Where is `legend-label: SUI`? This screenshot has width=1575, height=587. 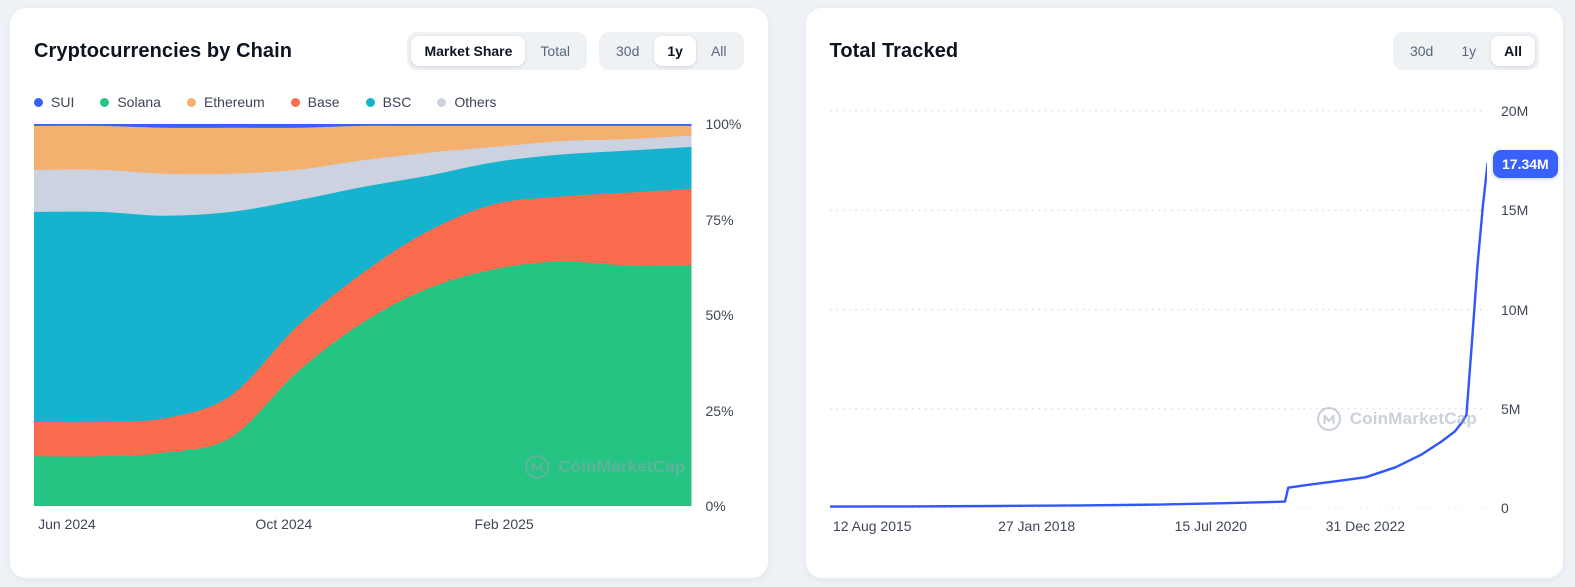
legend-label: SUI is located at coordinates (63, 102).